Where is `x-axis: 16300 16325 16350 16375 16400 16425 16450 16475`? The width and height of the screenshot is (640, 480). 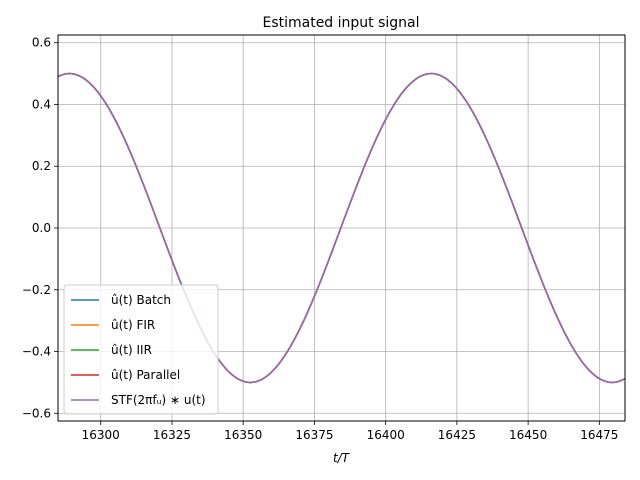 x-axis: 16300 16325 16350 16375 16400 16425 16450 16475 is located at coordinates (350, 431).